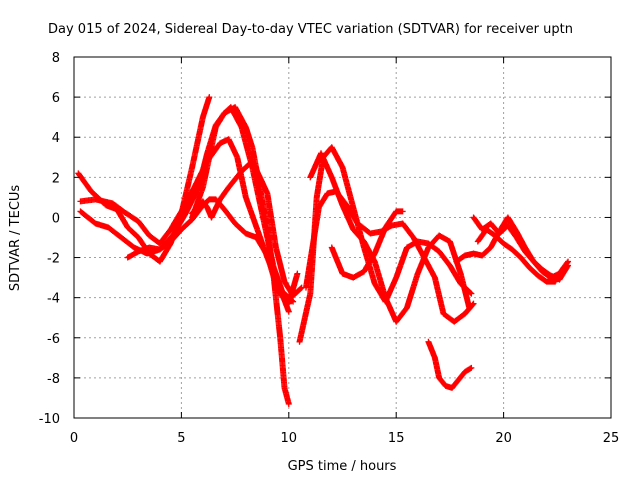  I want to click on y-tick-label: 0, so click(56, 218).